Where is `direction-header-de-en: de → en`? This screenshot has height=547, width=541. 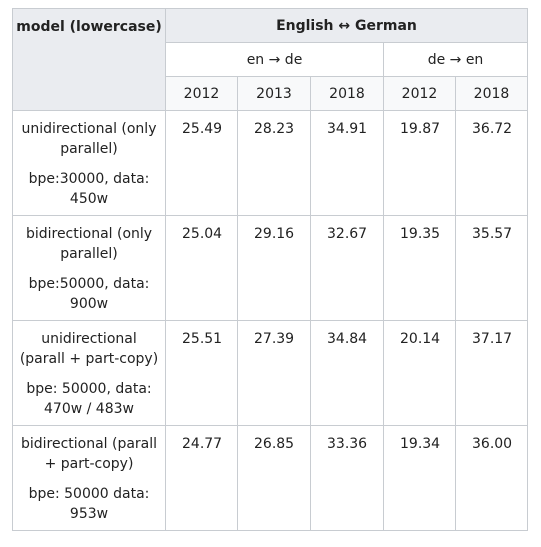 direction-header-de-en: de → en is located at coordinates (456, 60).